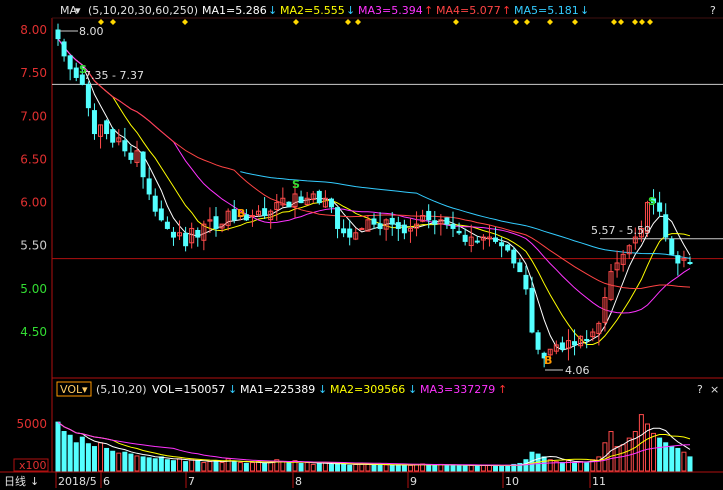 The width and height of the screenshot is (723, 490). What do you see at coordinates (15, 481) in the screenshot?
I see `period-selector: 日线` at bounding box center [15, 481].